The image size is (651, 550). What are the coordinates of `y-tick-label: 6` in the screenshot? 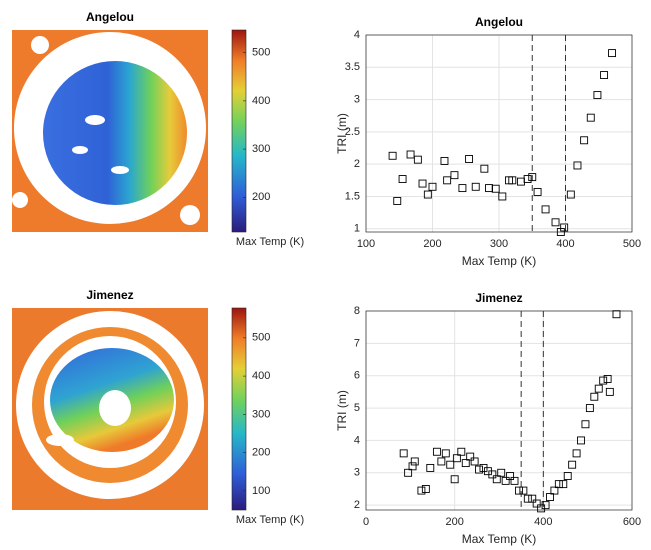 It's located at (357, 376).